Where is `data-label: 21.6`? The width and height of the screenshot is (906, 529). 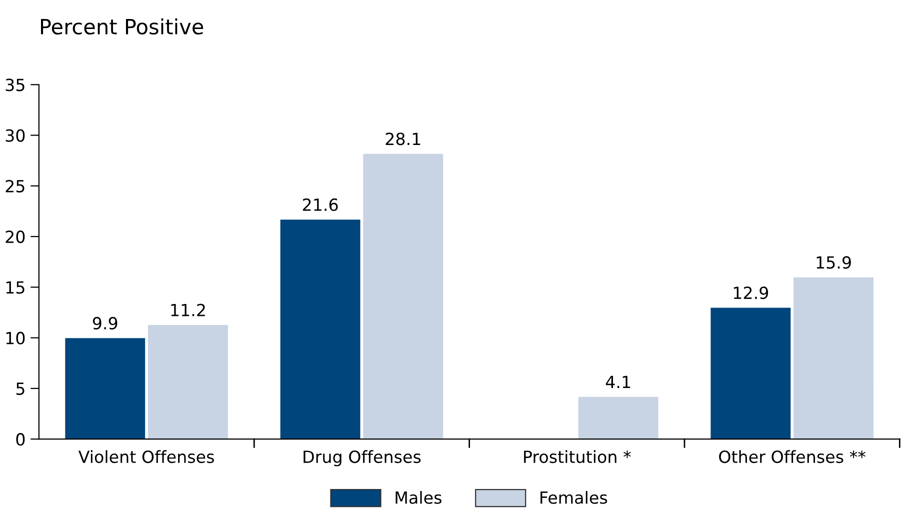
data-label: 21.6 is located at coordinates (320, 205).